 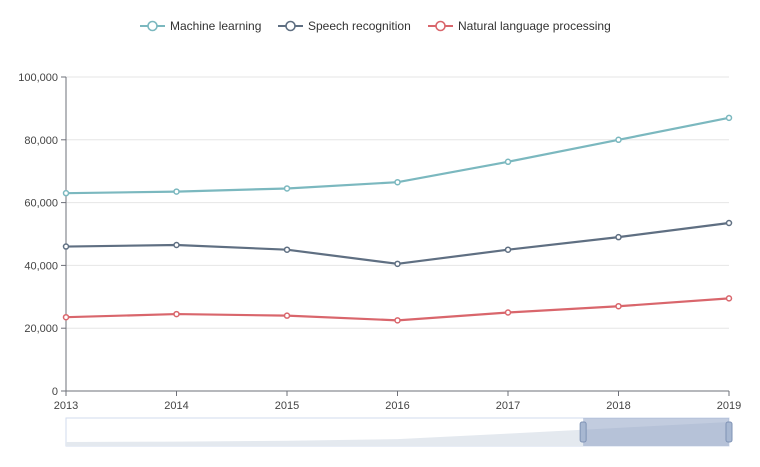 I want to click on legend-item-speech-recognition: Speech recognition, so click(x=344, y=26).